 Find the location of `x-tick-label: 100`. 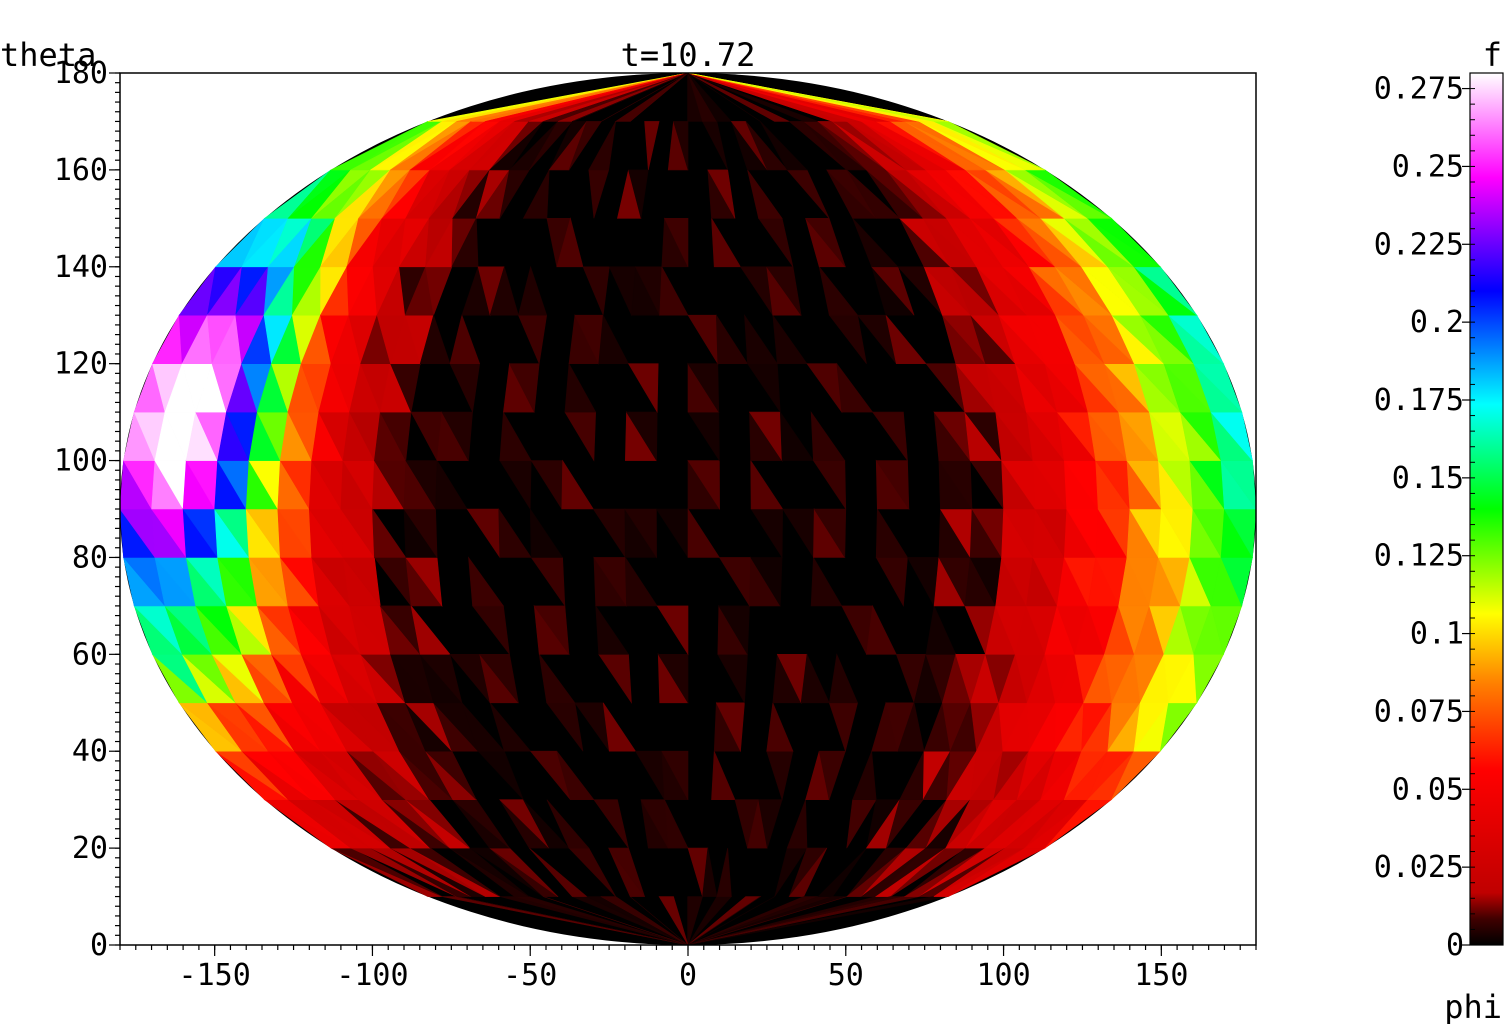

x-tick-label: 100 is located at coordinates (1003, 975).